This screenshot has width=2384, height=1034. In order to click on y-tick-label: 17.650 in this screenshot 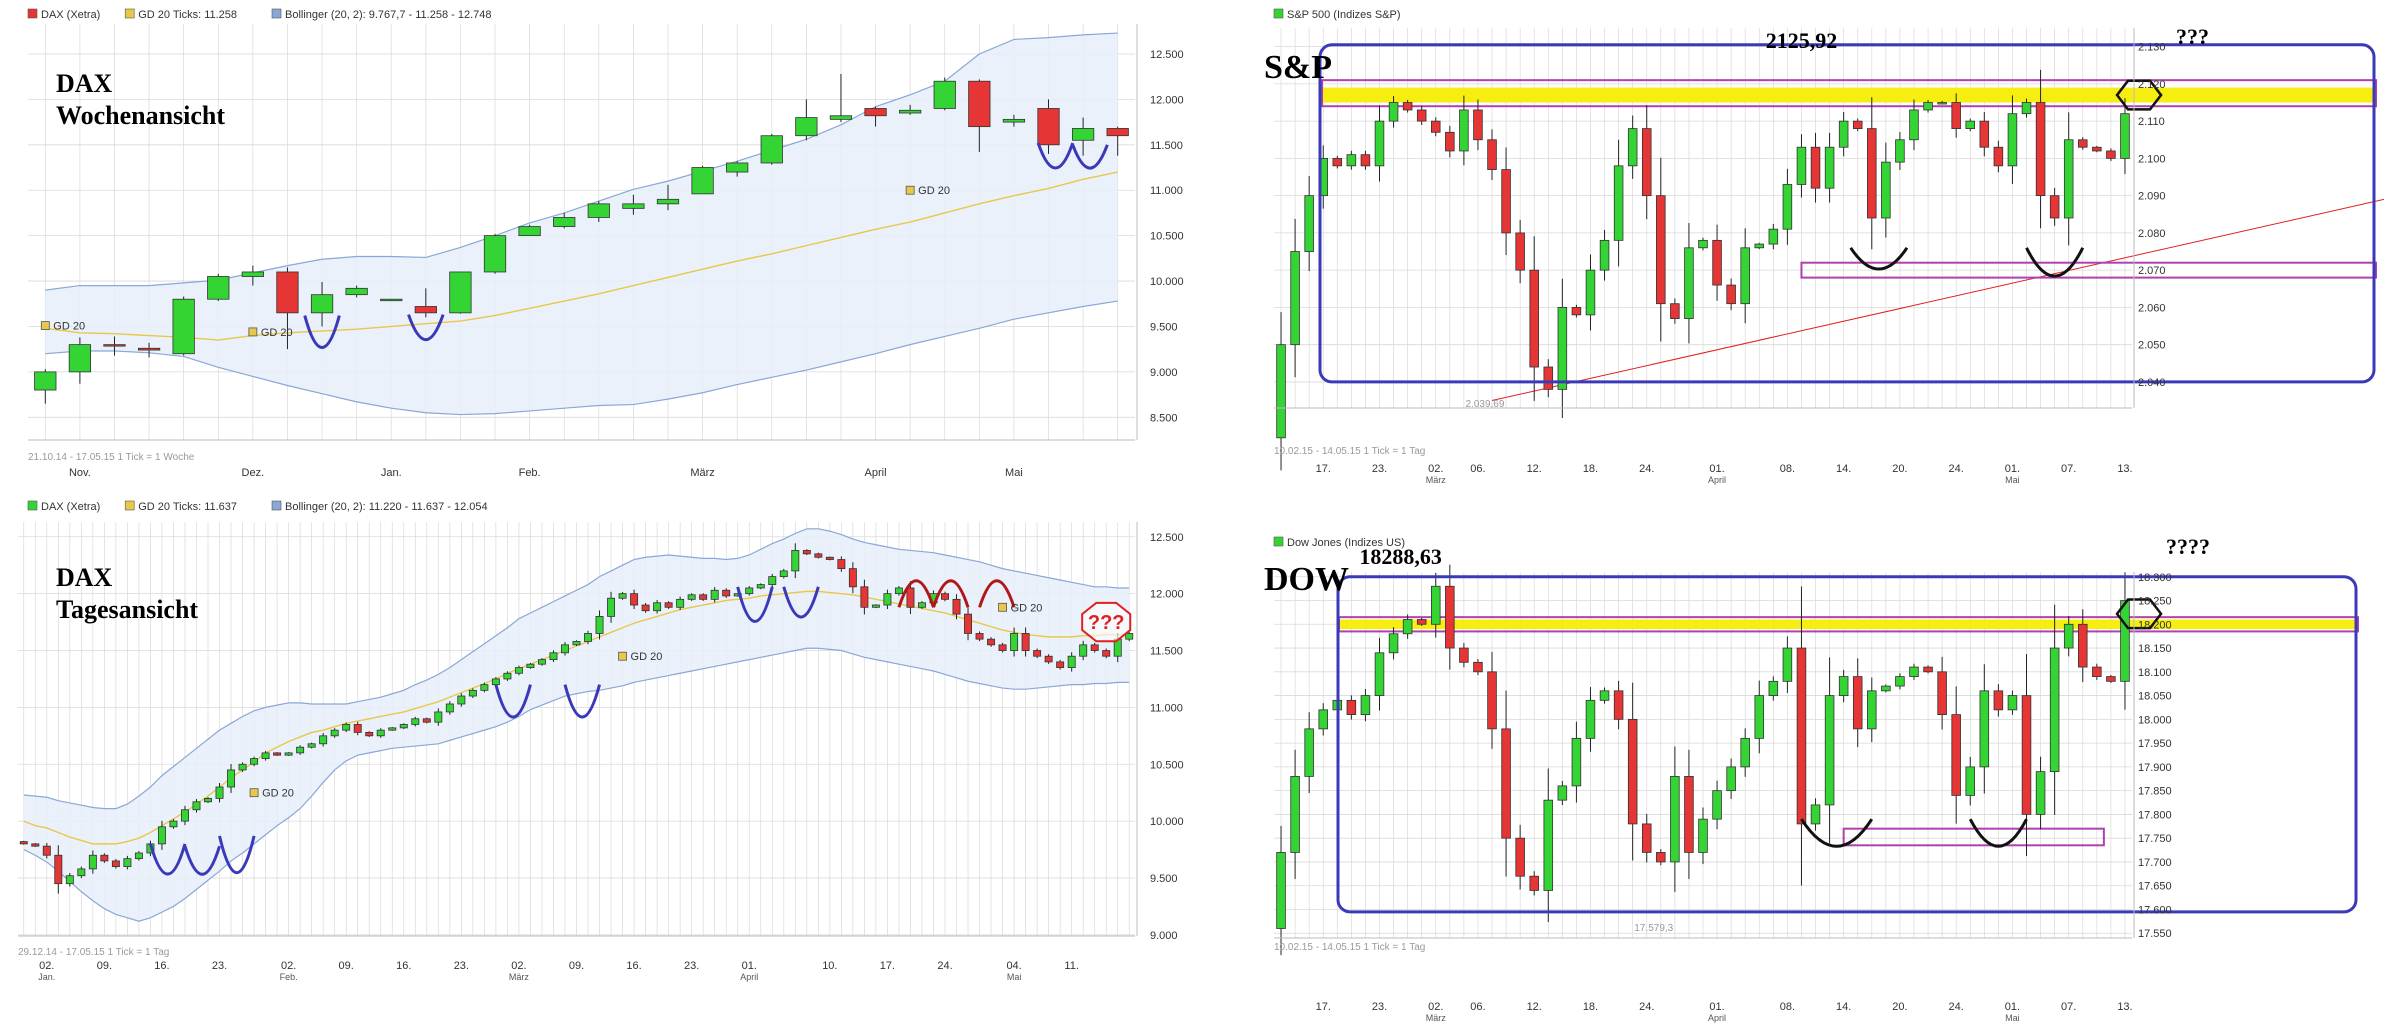, I will do `click(2155, 887)`.